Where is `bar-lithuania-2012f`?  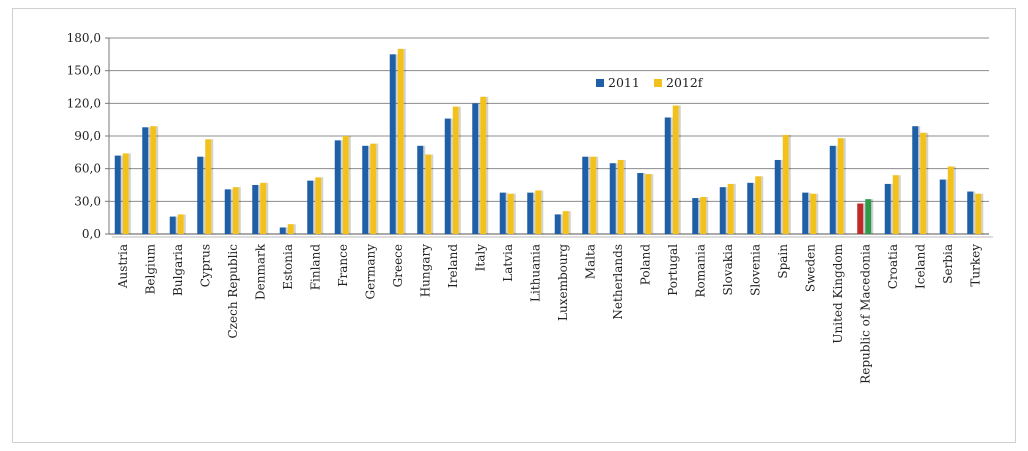 bar-lithuania-2012f is located at coordinates (538, 212).